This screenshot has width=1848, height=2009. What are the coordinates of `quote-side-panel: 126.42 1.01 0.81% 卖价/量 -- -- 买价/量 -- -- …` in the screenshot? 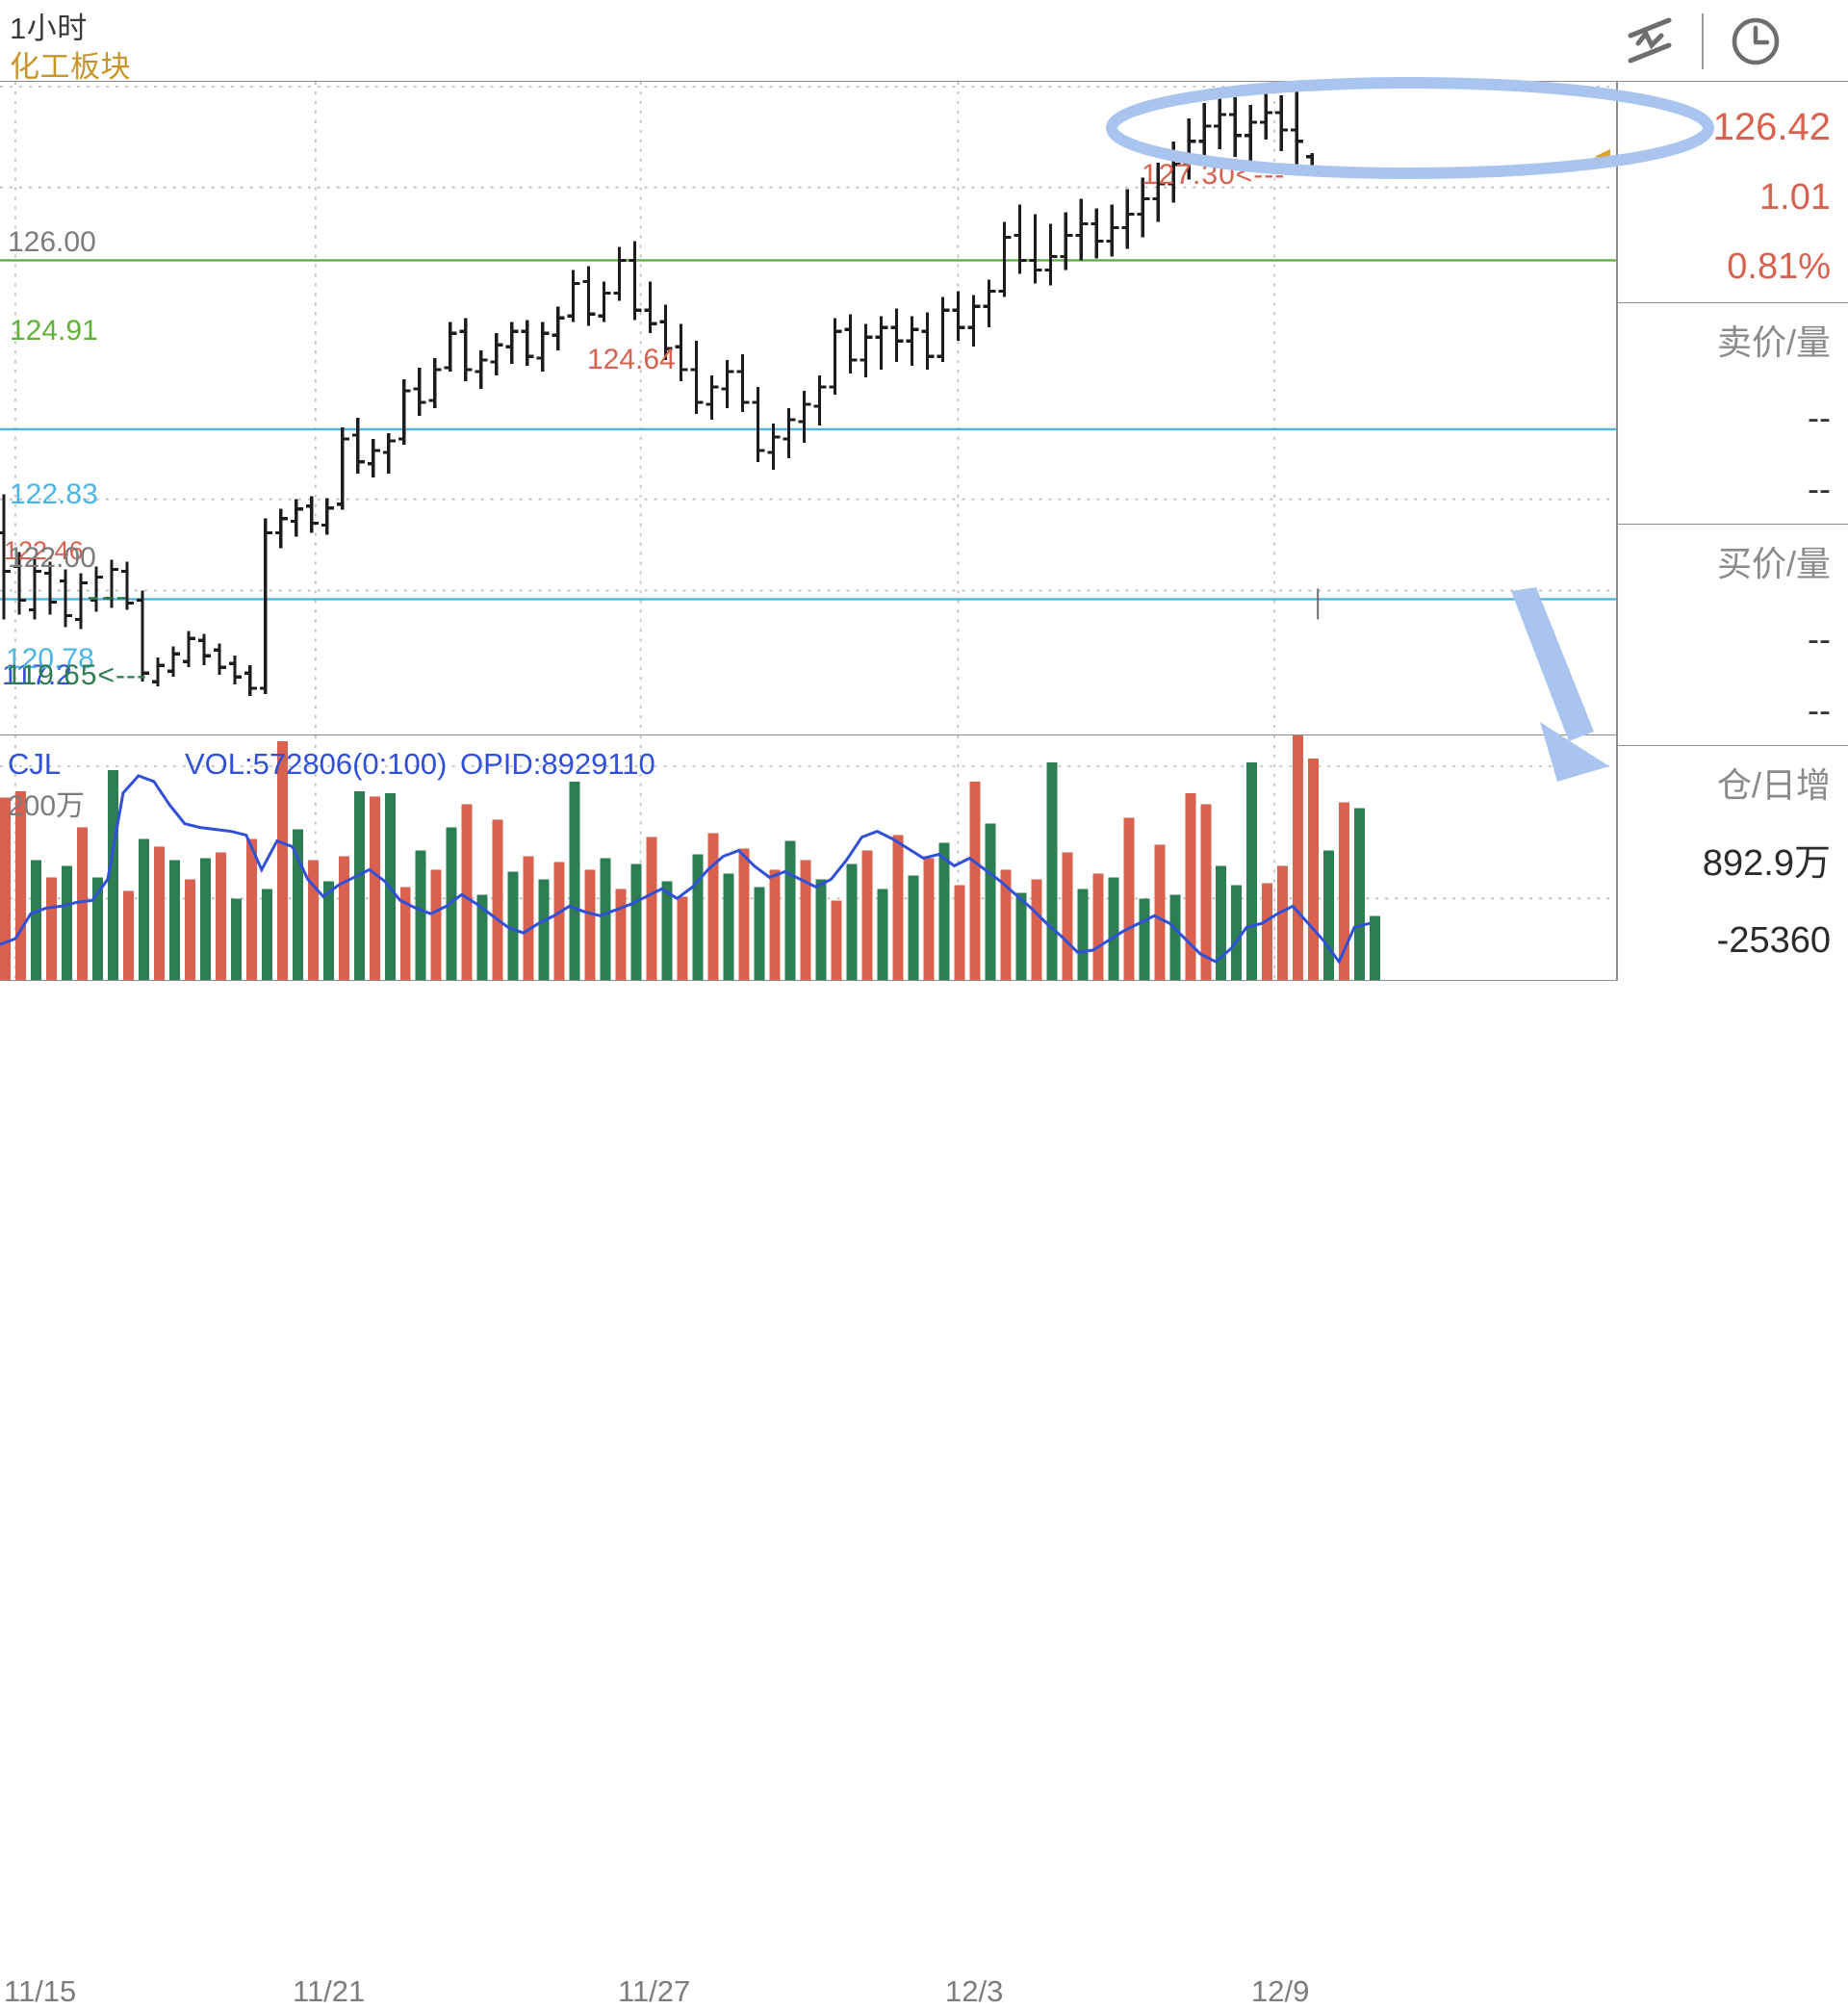 It's located at (1732, 531).